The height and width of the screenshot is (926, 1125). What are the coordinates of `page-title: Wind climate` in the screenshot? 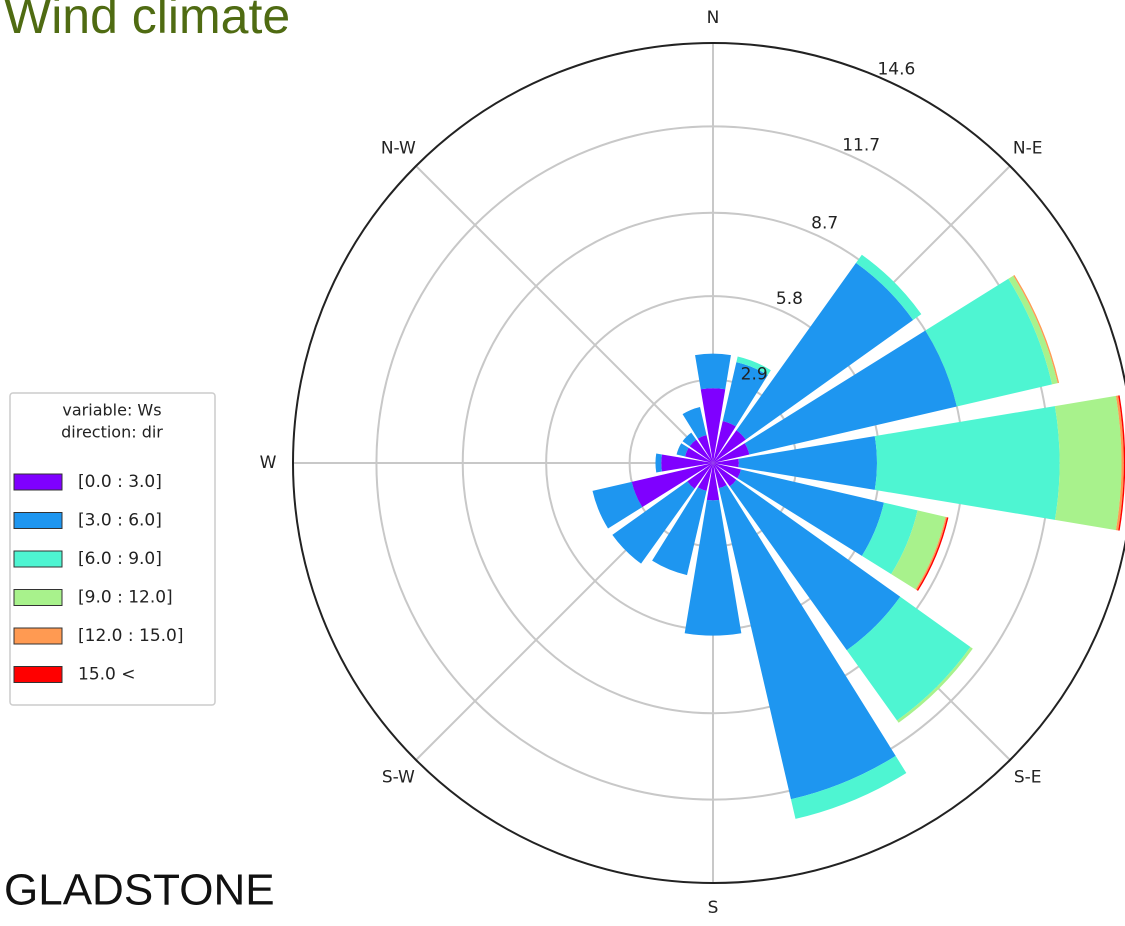 It's located at (147, 22).